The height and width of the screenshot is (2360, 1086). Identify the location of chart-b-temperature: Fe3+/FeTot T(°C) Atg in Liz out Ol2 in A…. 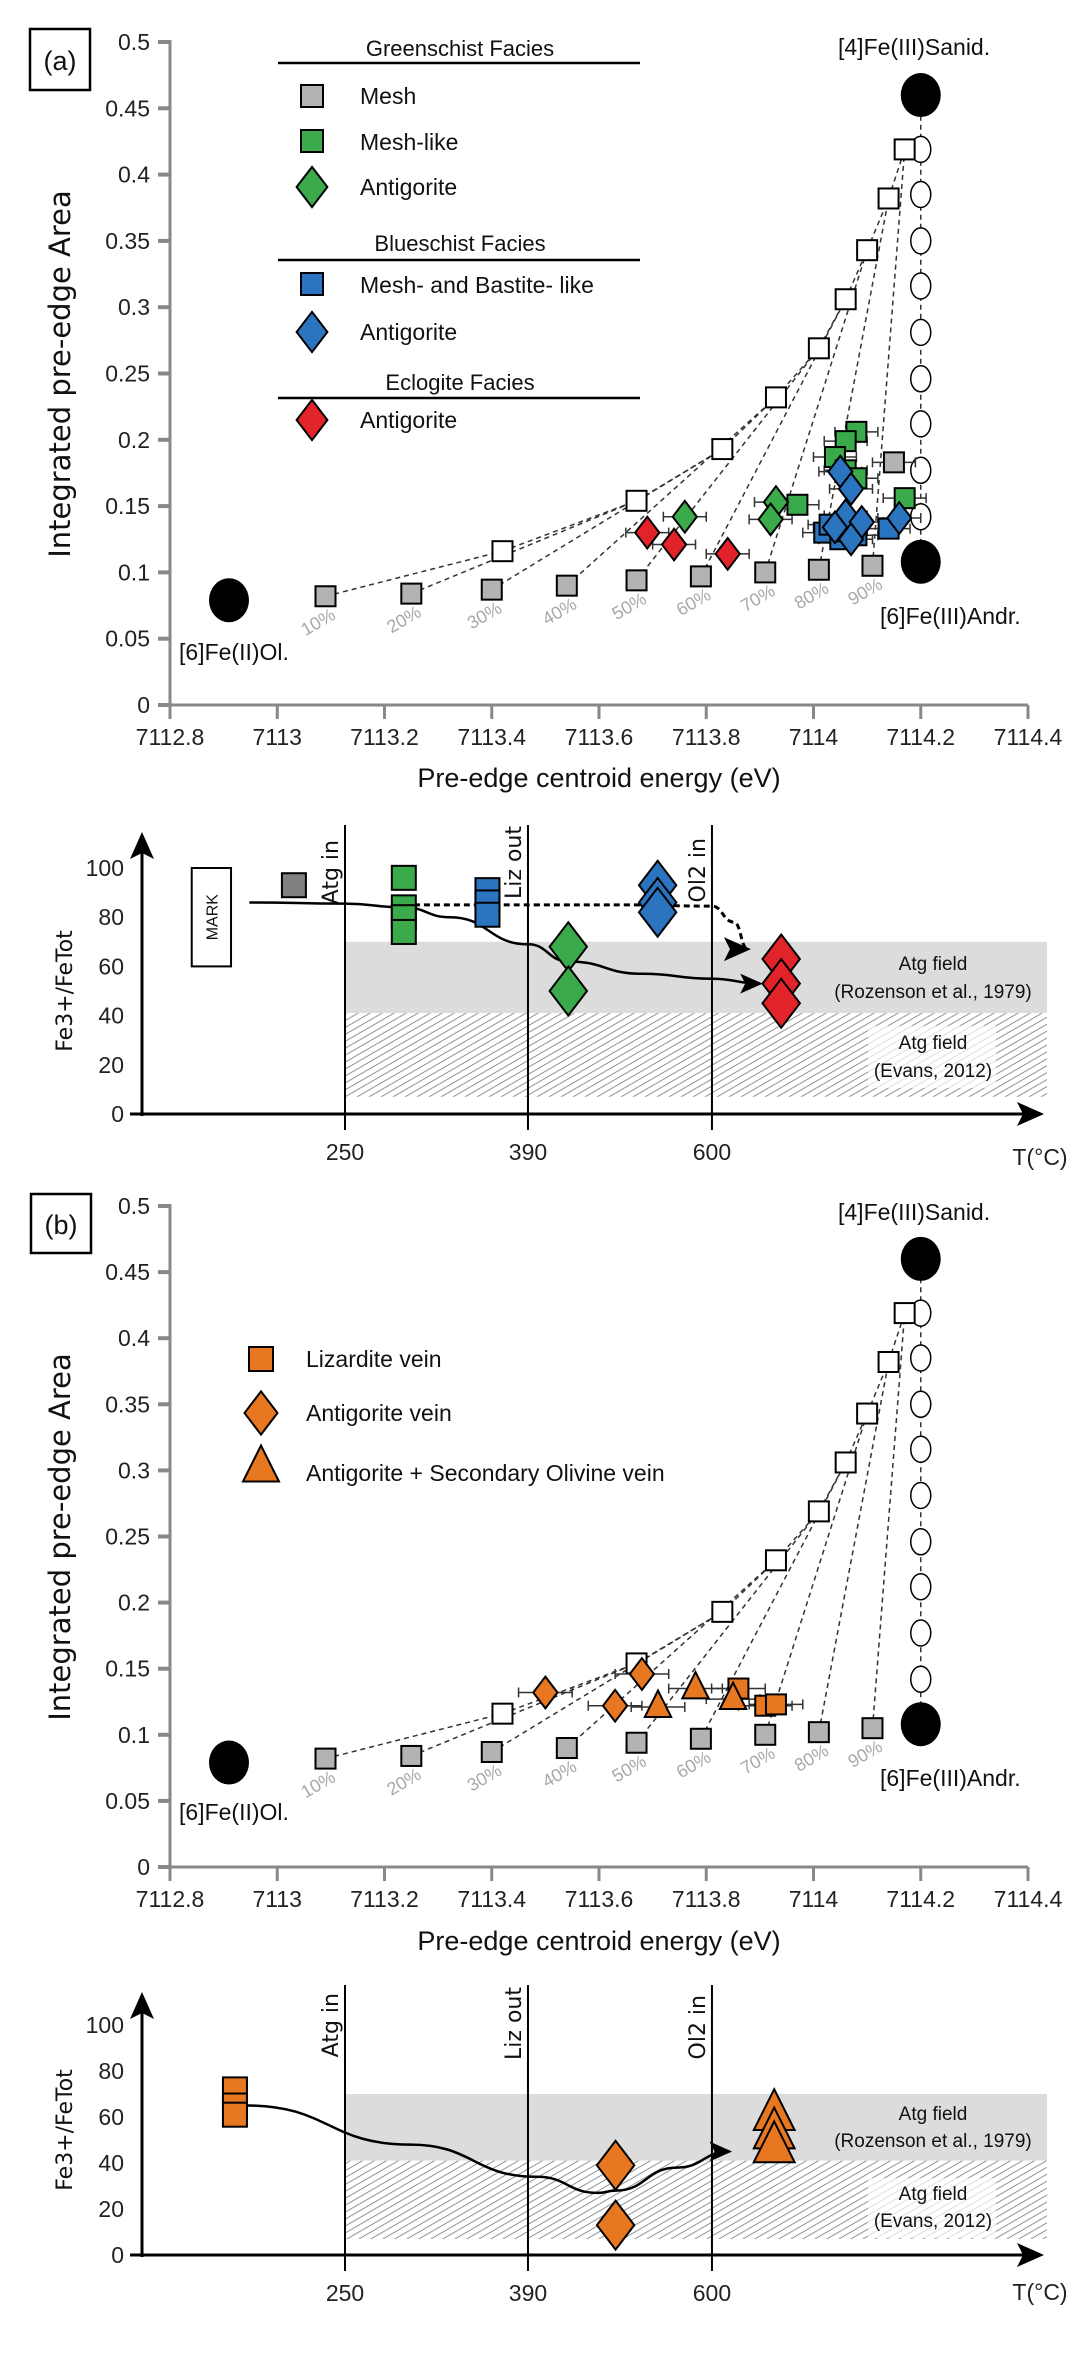
(560, 2145).